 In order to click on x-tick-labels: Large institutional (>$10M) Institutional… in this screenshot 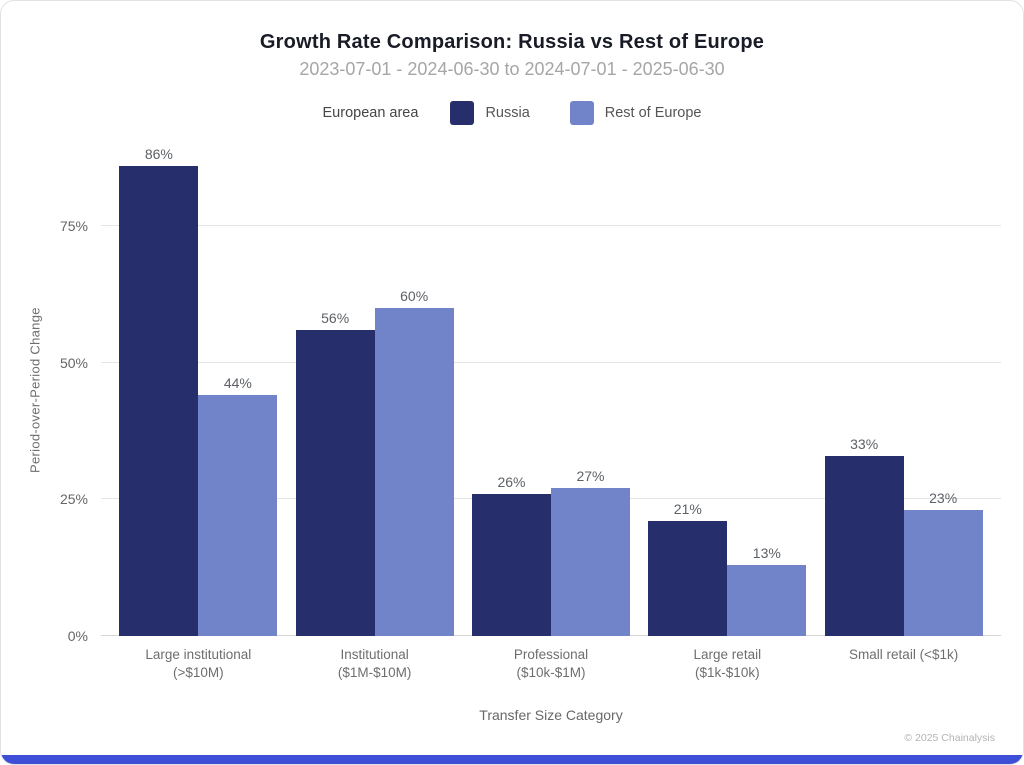, I will do `click(551, 664)`.